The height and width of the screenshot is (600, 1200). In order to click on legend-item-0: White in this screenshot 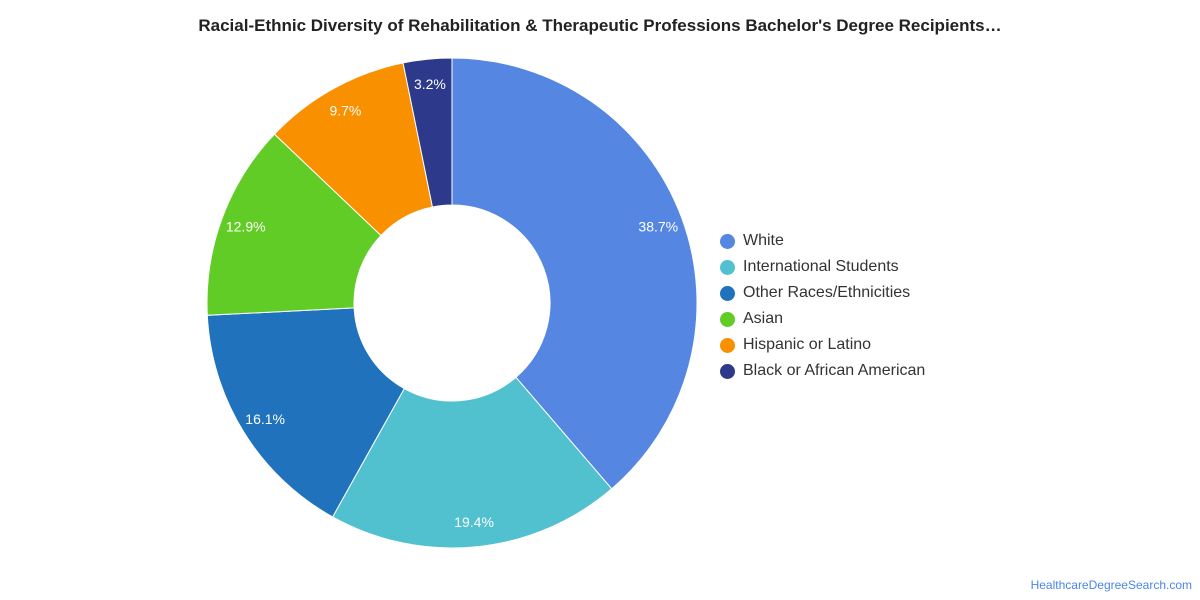, I will do `click(822, 241)`.